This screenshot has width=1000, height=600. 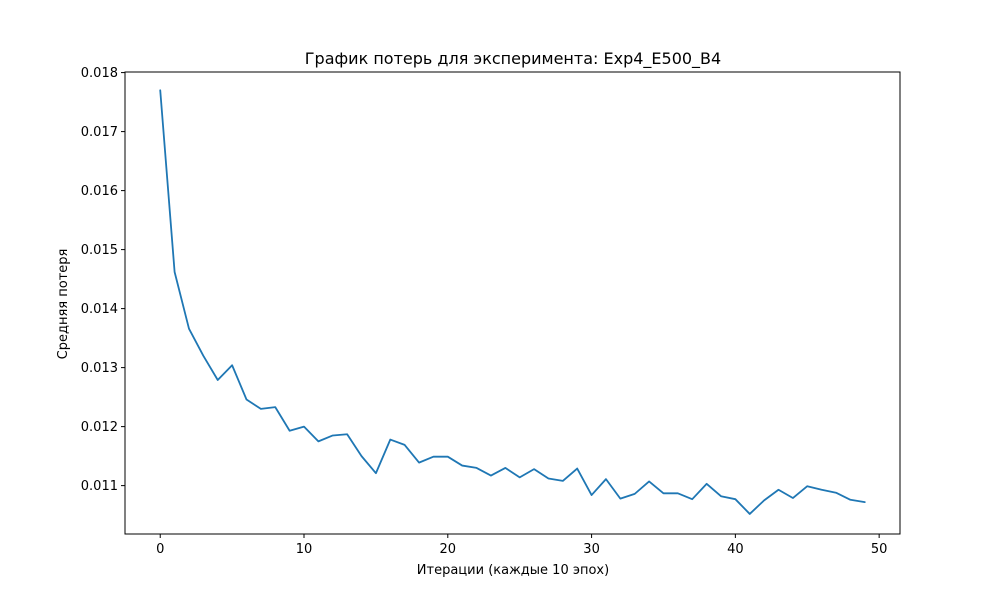 I want to click on y-tick-label: 0.018, so click(x=99, y=73).